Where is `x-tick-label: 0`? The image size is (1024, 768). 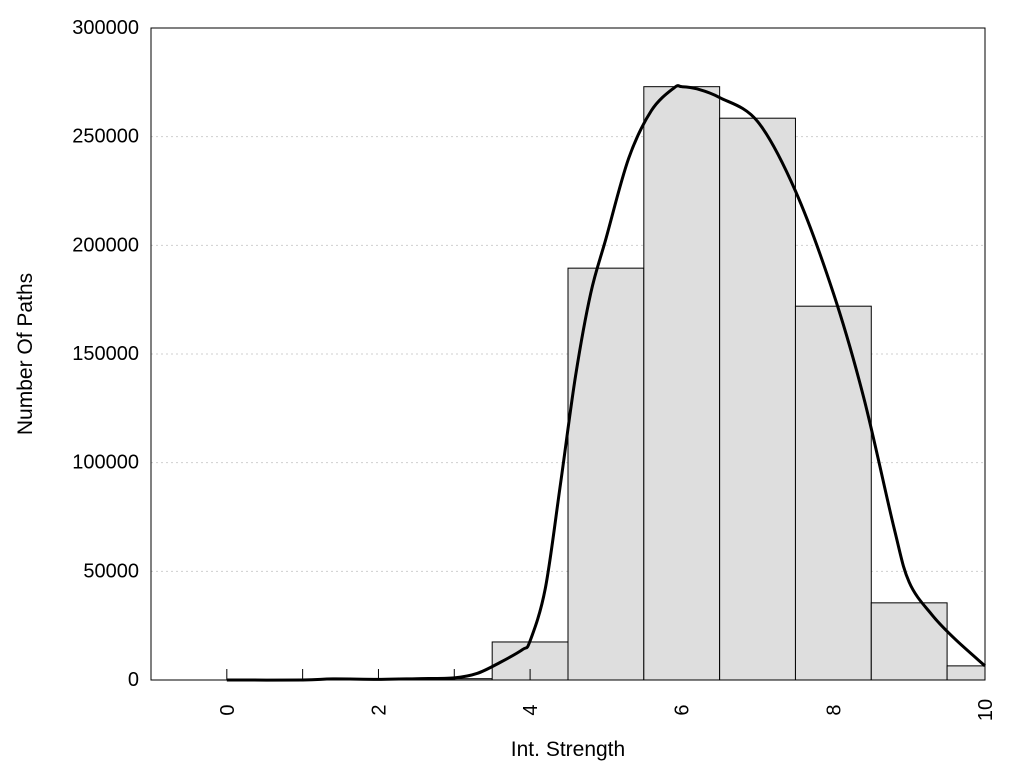
x-tick-label: 0 is located at coordinates (228, 709).